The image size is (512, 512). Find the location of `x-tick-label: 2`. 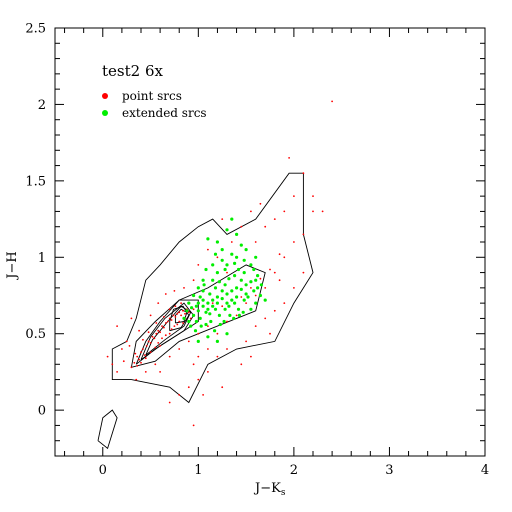

x-tick-label: 2 is located at coordinates (294, 470).